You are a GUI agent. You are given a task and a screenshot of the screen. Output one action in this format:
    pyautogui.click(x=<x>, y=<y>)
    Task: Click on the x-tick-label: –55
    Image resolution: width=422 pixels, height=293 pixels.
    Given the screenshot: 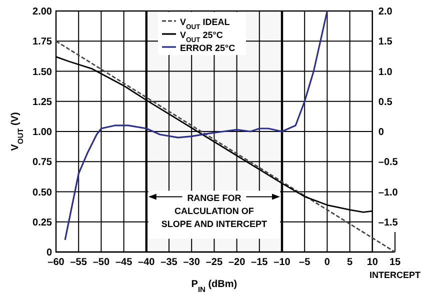 What is the action you would take?
    pyautogui.click(x=79, y=262)
    